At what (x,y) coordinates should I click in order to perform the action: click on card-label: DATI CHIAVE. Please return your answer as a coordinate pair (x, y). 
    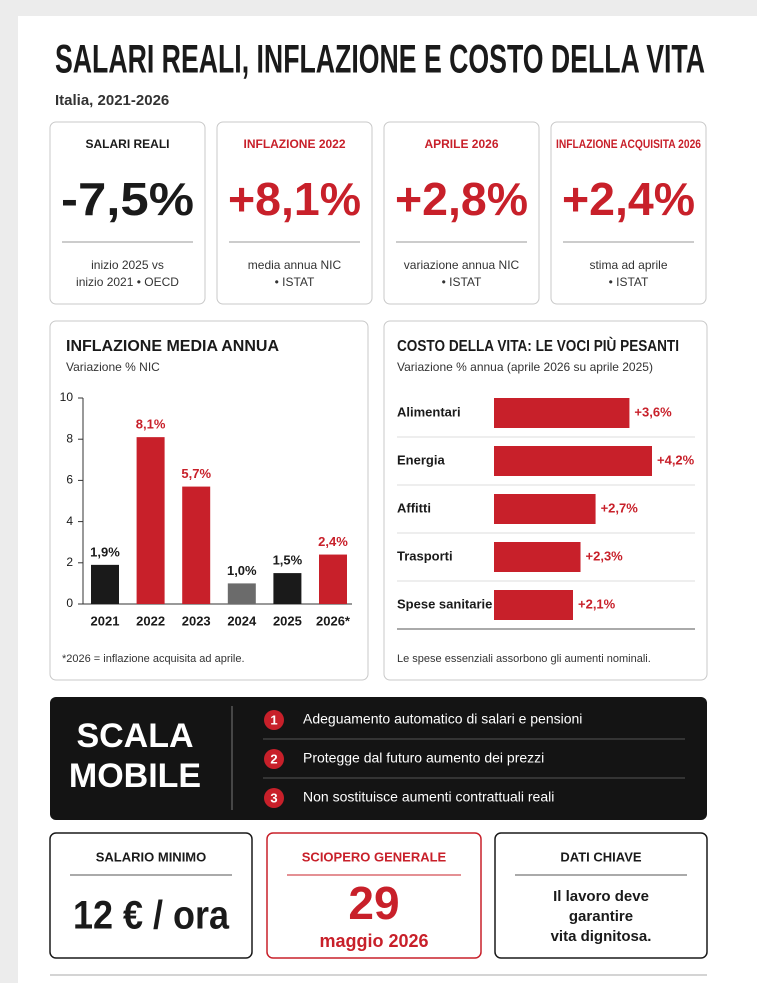
    Looking at the image, I should click on (600, 856).